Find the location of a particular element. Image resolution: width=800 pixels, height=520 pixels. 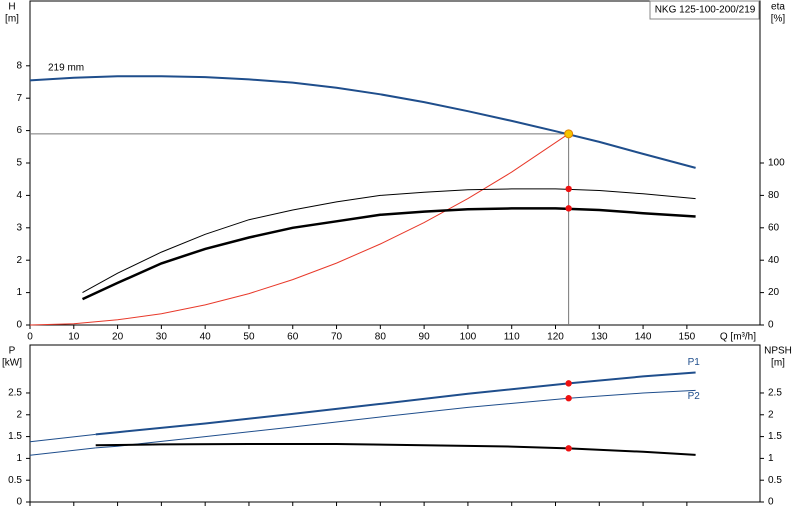

x-tick-label: 50 is located at coordinates (249, 337).